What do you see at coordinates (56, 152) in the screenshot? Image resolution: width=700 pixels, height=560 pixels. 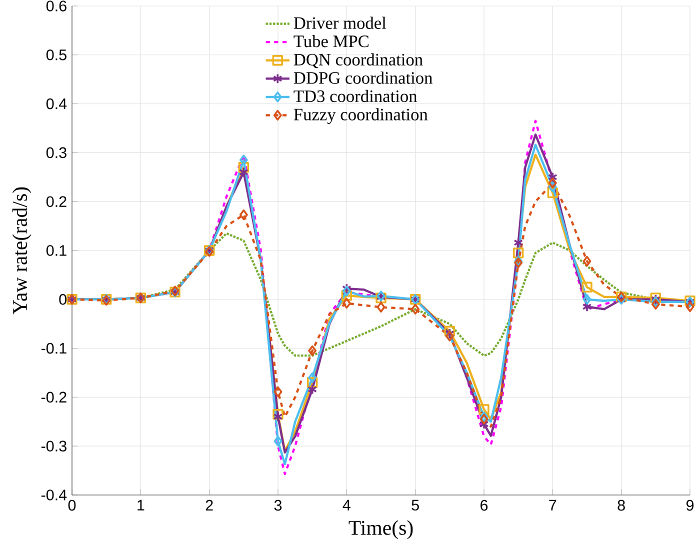 I see `y-tick-label: 0.3` at bounding box center [56, 152].